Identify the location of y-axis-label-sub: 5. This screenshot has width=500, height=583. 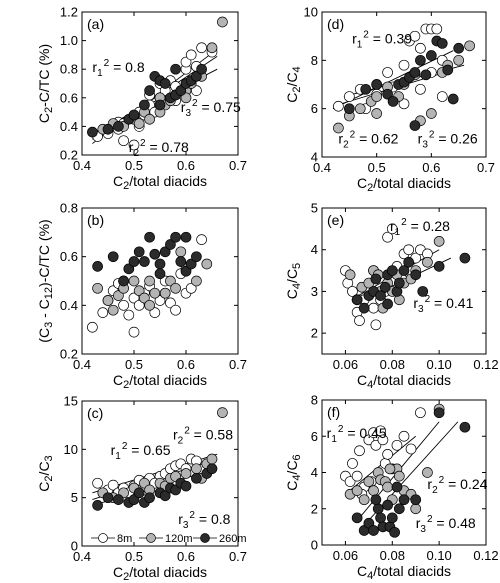
(297, 266).